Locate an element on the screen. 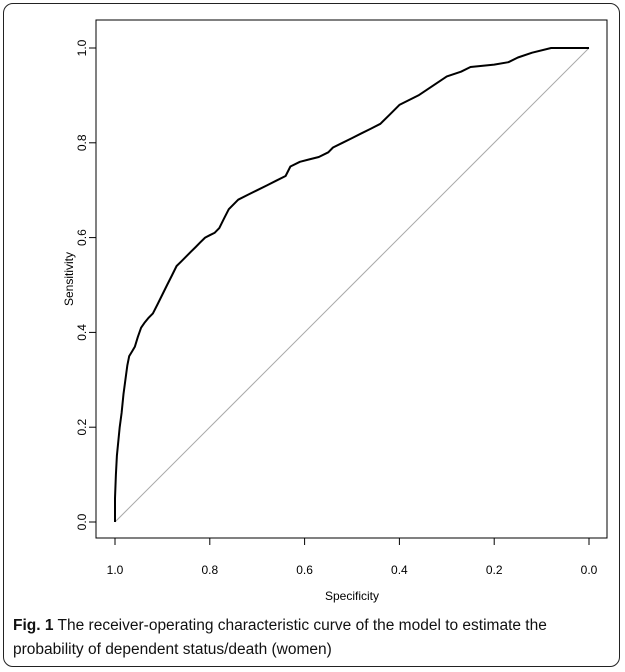 The image size is (625, 672). x-tick-label: 1.0 is located at coordinates (115, 570).